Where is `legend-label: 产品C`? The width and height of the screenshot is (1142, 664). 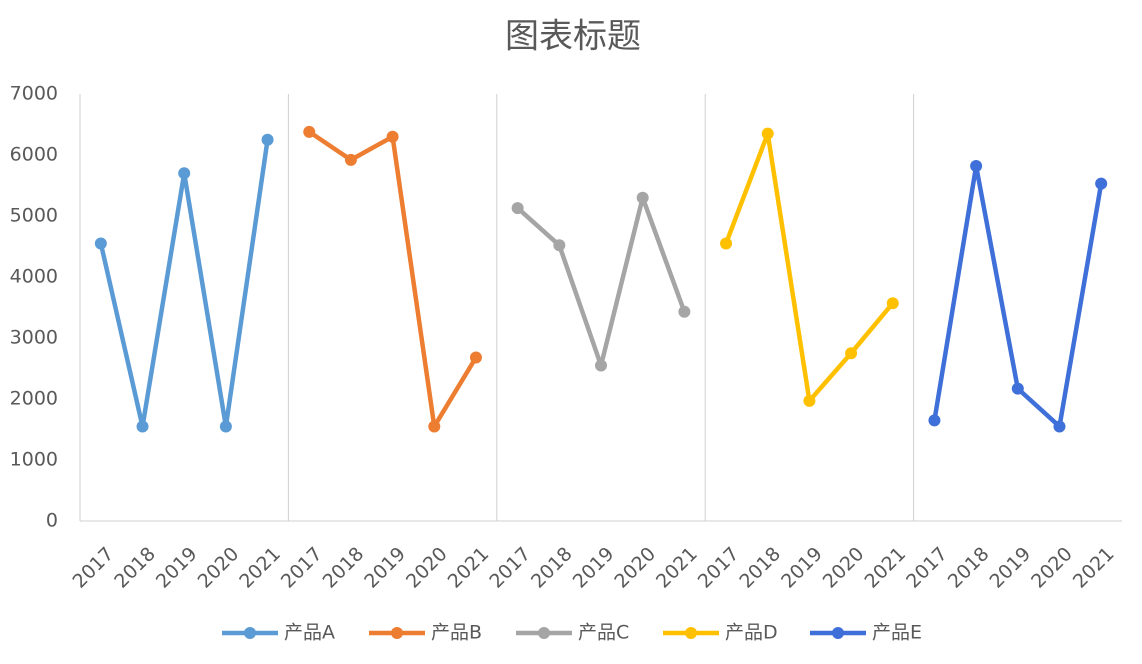
legend-label: 产品C is located at coordinates (603, 633).